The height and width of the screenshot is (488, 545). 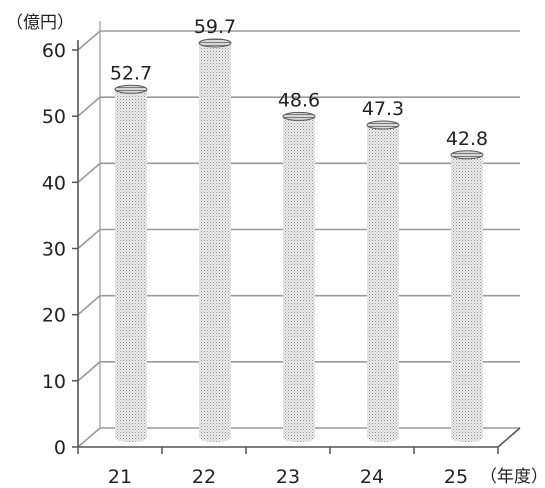 I want to click on data-label: 47.3, so click(x=383, y=109).